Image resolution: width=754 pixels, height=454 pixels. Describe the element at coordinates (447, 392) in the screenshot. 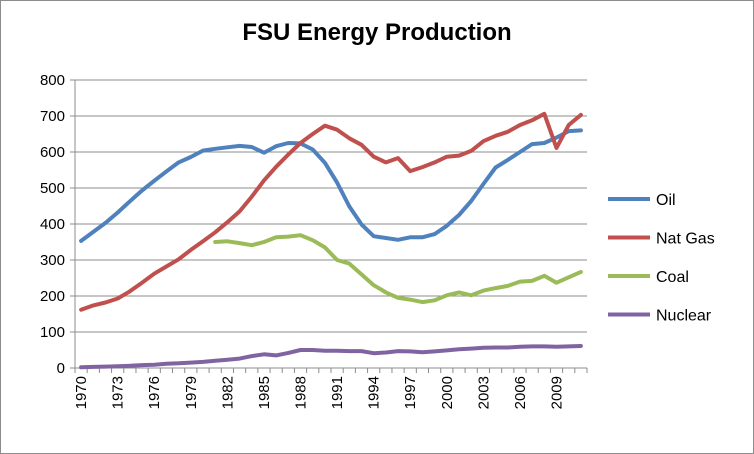

I see `x-tick-label: 2000` at that location.